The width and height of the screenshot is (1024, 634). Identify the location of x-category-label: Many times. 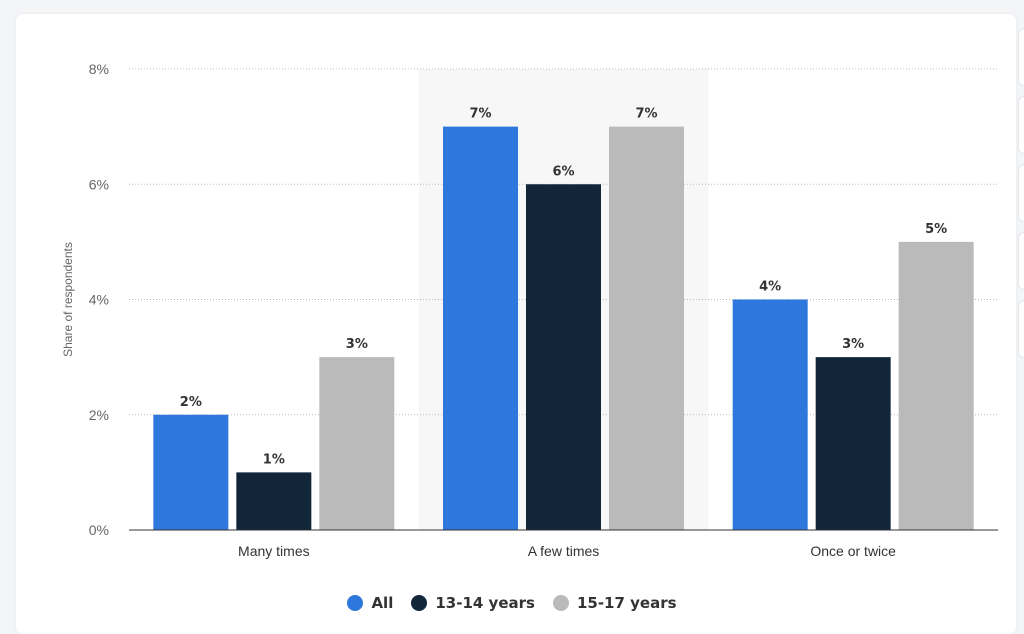
(274, 551).